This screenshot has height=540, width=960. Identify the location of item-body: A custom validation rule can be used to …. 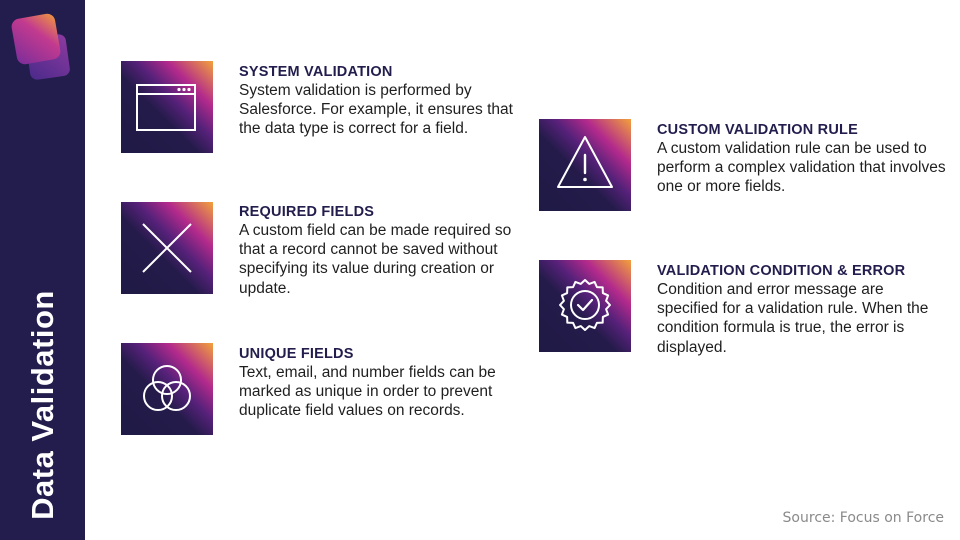
(801, 168).